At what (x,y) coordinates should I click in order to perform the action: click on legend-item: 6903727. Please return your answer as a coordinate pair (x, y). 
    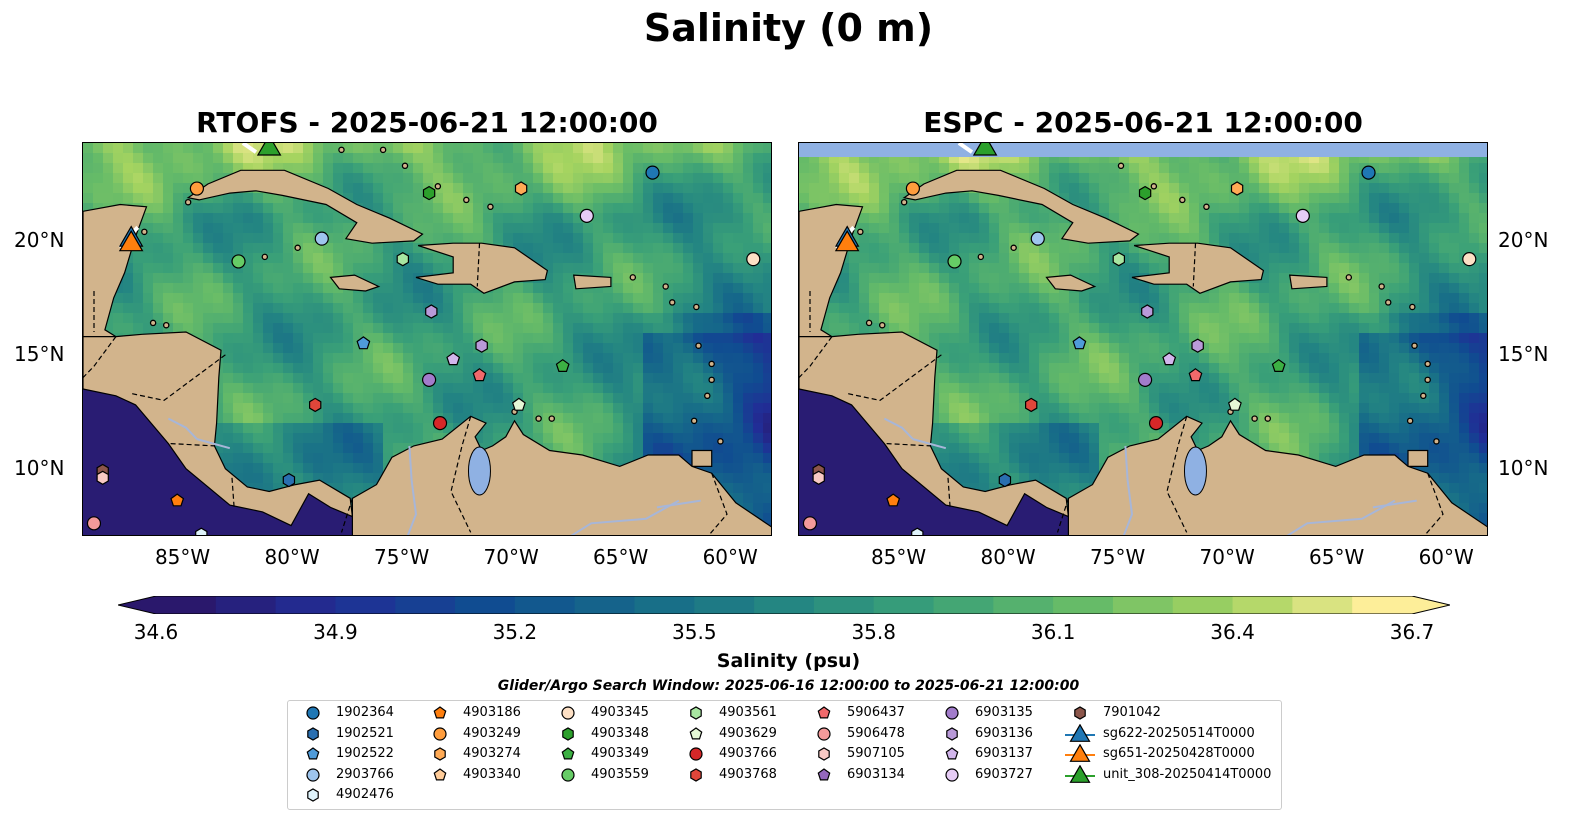
    Looking at the image, I should click on (1035, 775).